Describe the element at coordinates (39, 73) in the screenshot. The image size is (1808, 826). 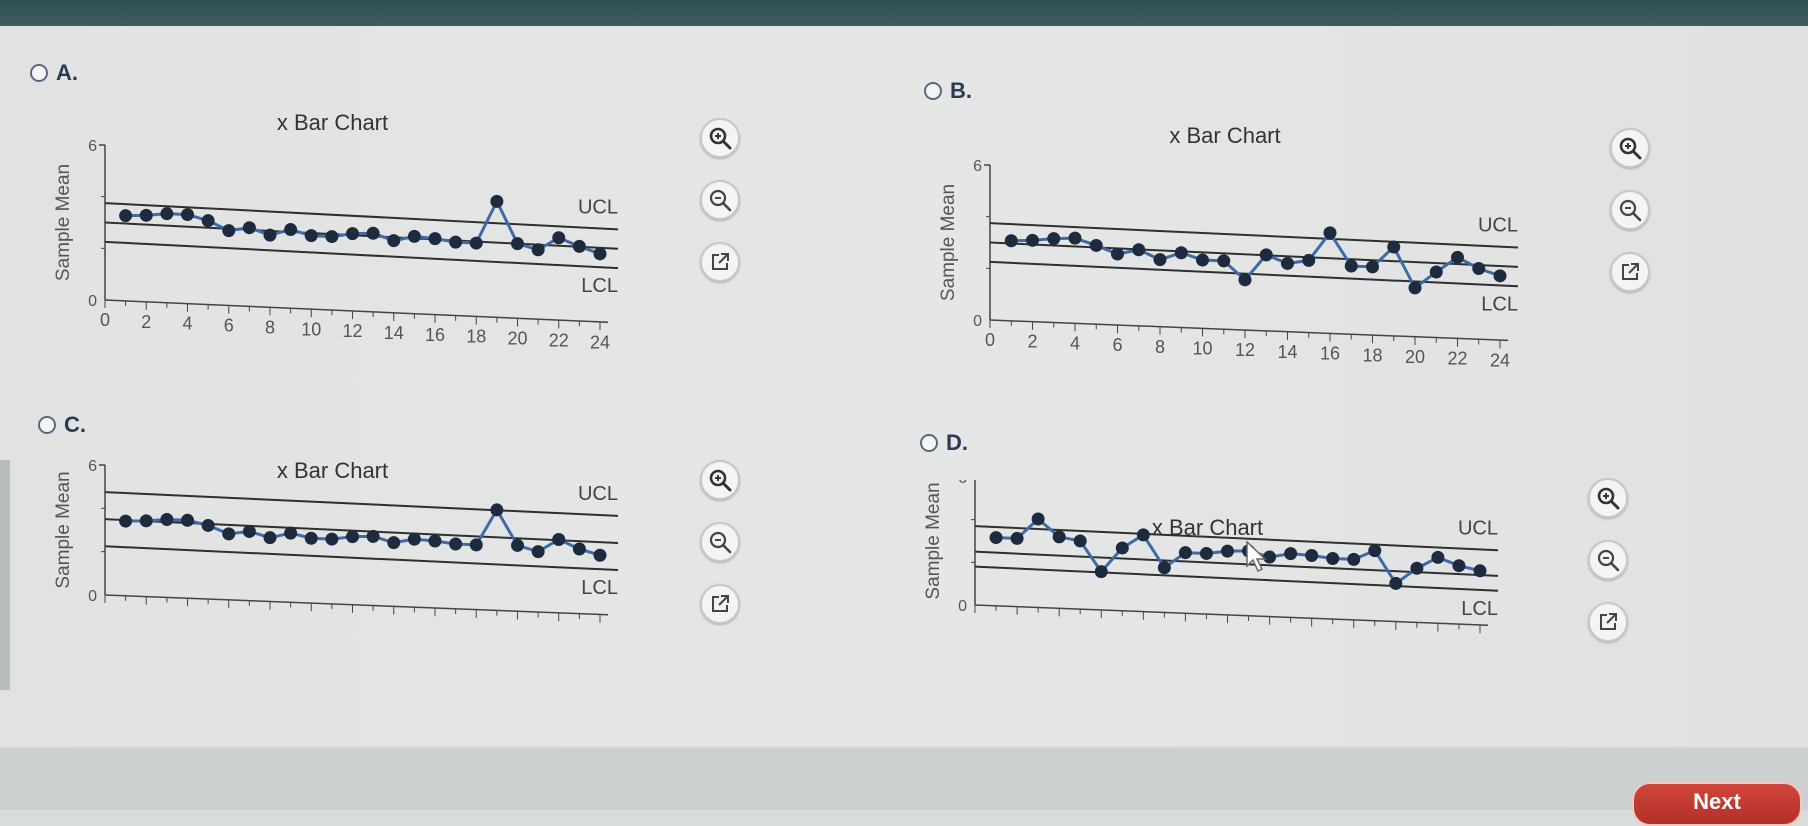
I see `radio-a` at that location.